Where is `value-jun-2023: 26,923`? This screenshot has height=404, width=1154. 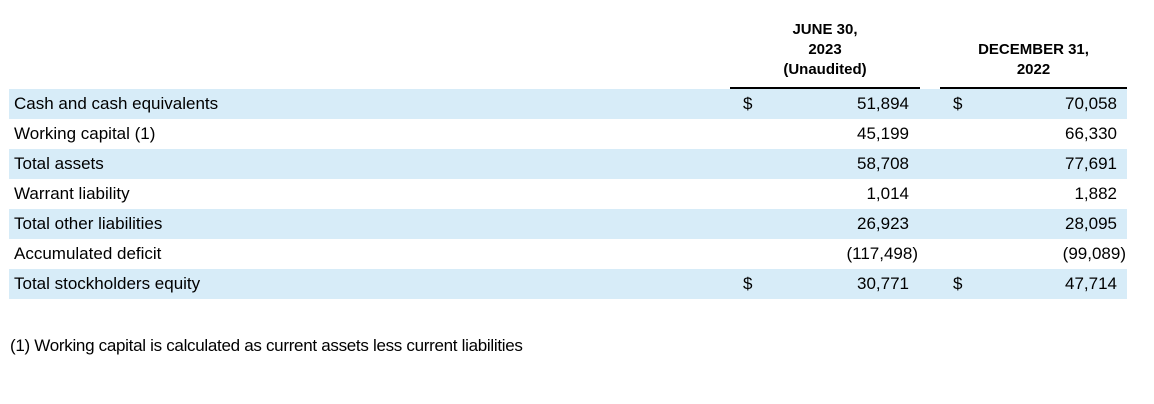 value-jun-2023: 26,923 is located at coordinates (825, 224).